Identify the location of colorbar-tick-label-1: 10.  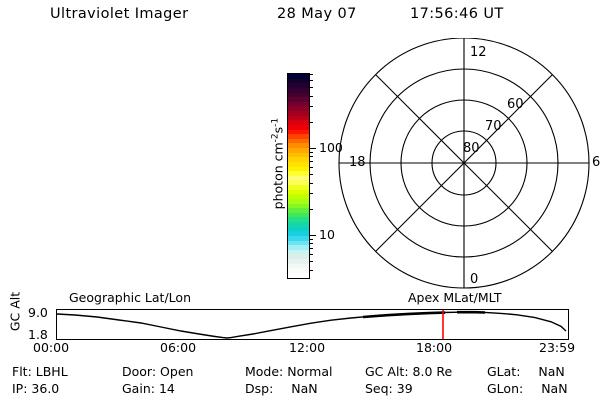
(327, 234).